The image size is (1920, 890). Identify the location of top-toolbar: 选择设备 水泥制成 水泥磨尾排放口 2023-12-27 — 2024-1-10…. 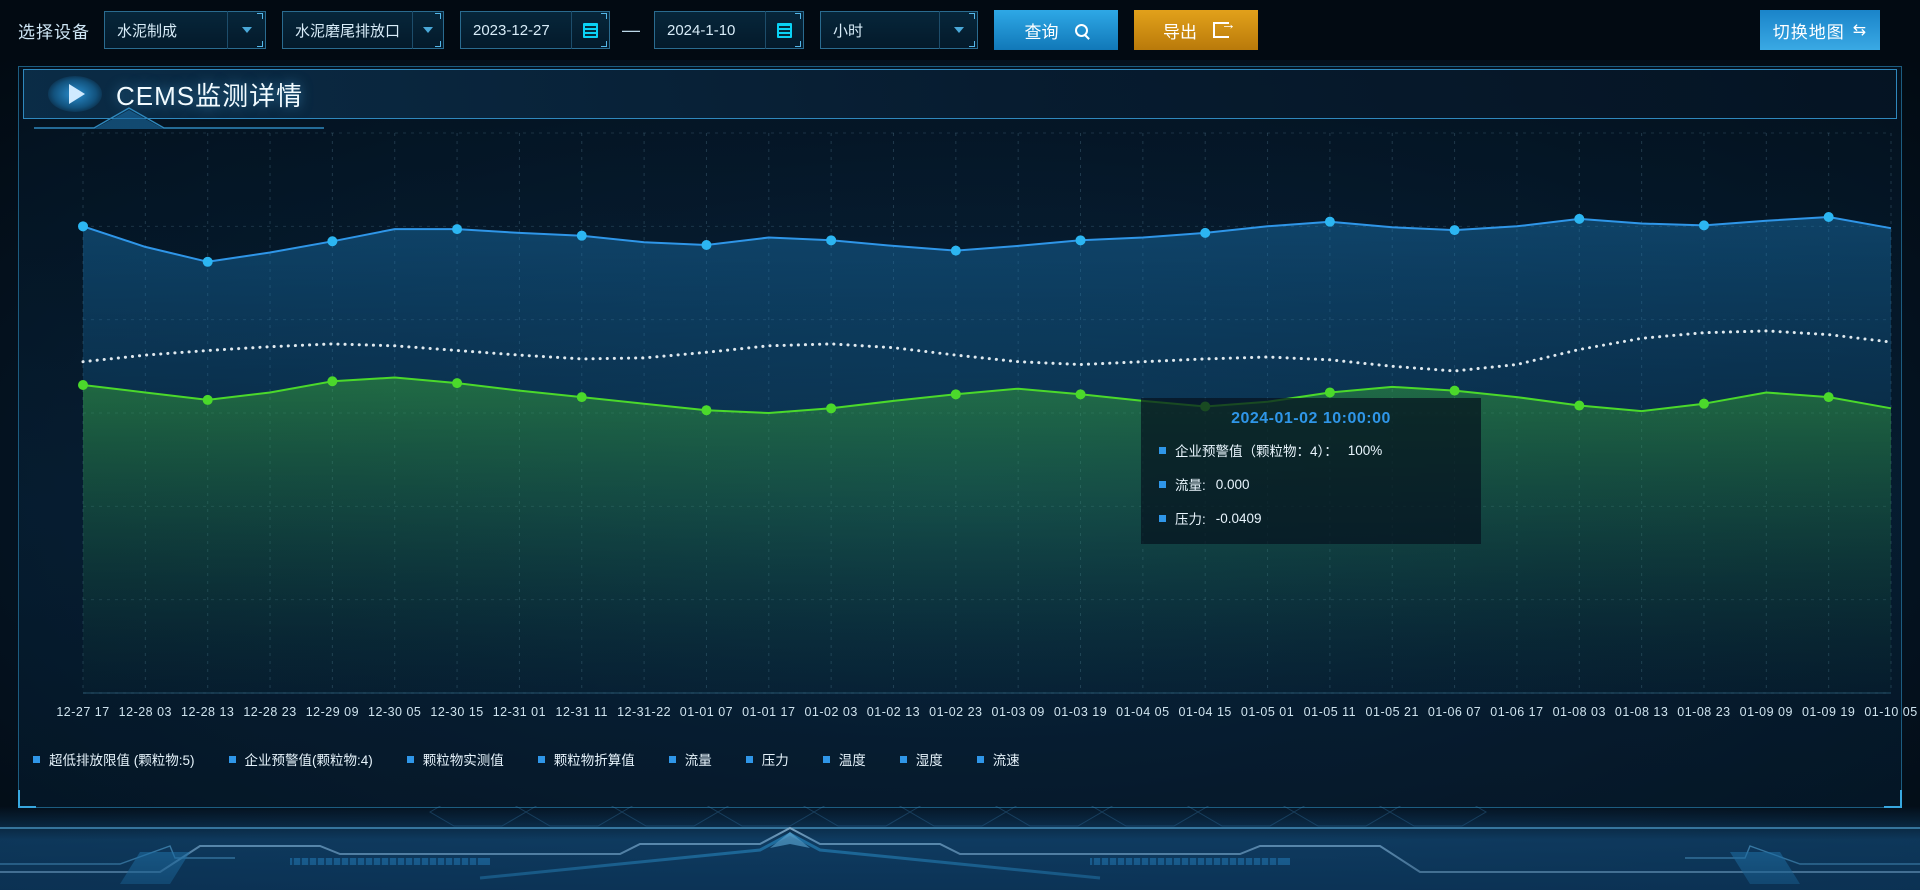
(960, 30).